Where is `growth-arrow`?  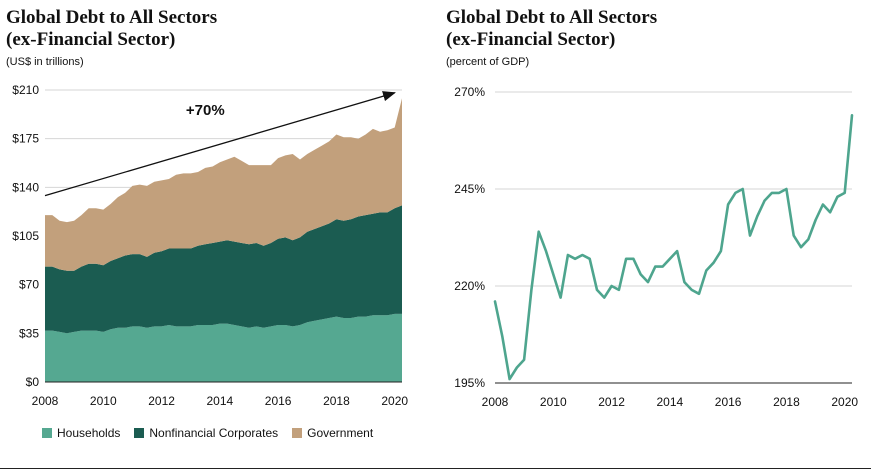 growth-arrow is located at coordinates (220, 144).